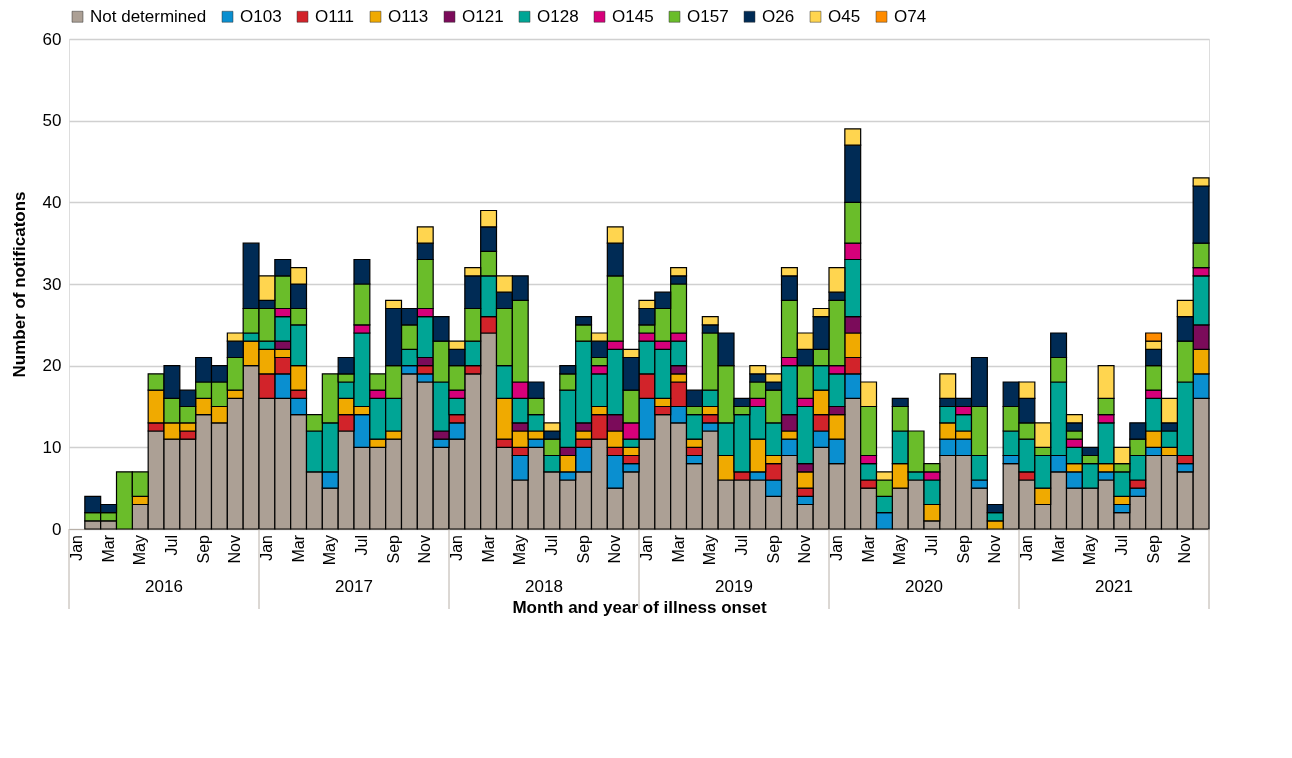 The image size is (1292, 758). I want to click on y-tick-label: 60, so click(52, 39).